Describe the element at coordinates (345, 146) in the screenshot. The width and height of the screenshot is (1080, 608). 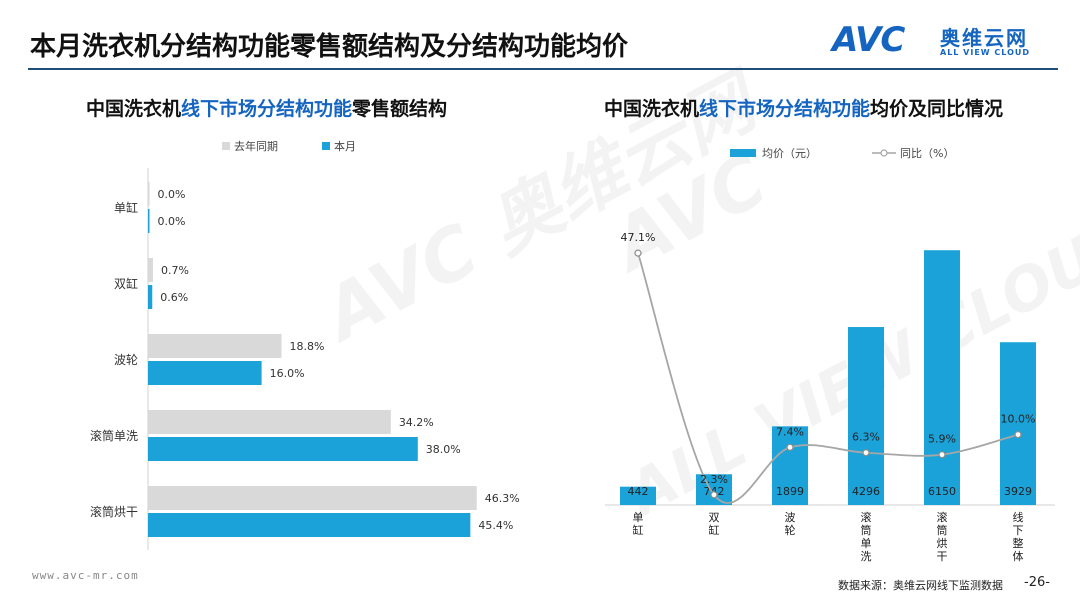
I see `legend-label-1: 本月` at that location.